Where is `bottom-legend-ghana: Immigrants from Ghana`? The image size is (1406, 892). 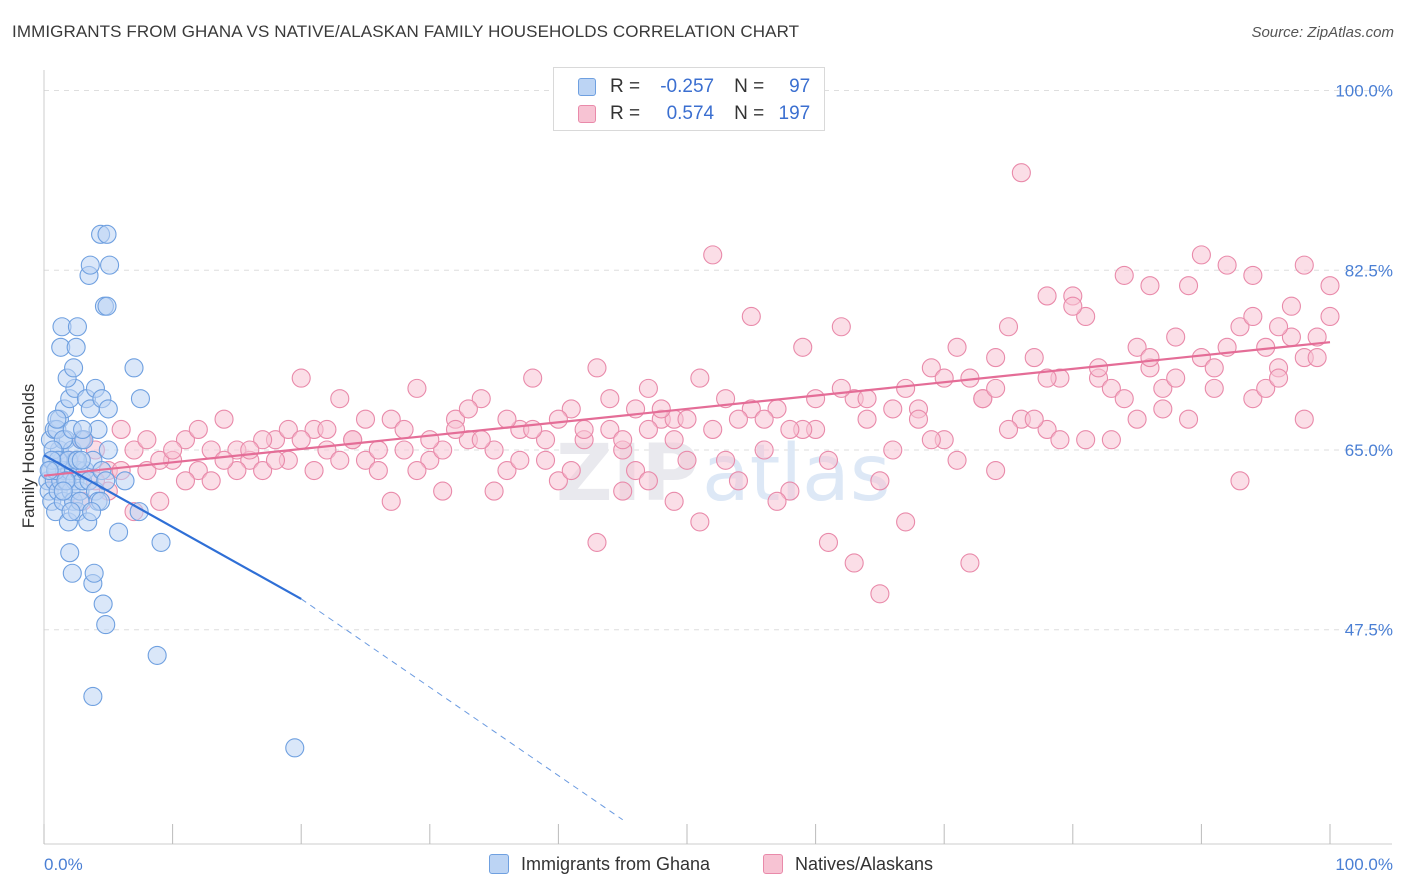
bottom-legend-ghana: Immigrants from Ghana is located at coordinates (599, 864).